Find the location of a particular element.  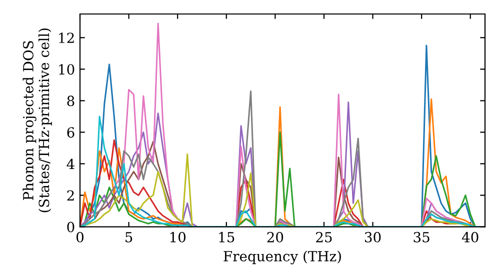

y-tick-label: 0 is located at coordinates (70, 227).